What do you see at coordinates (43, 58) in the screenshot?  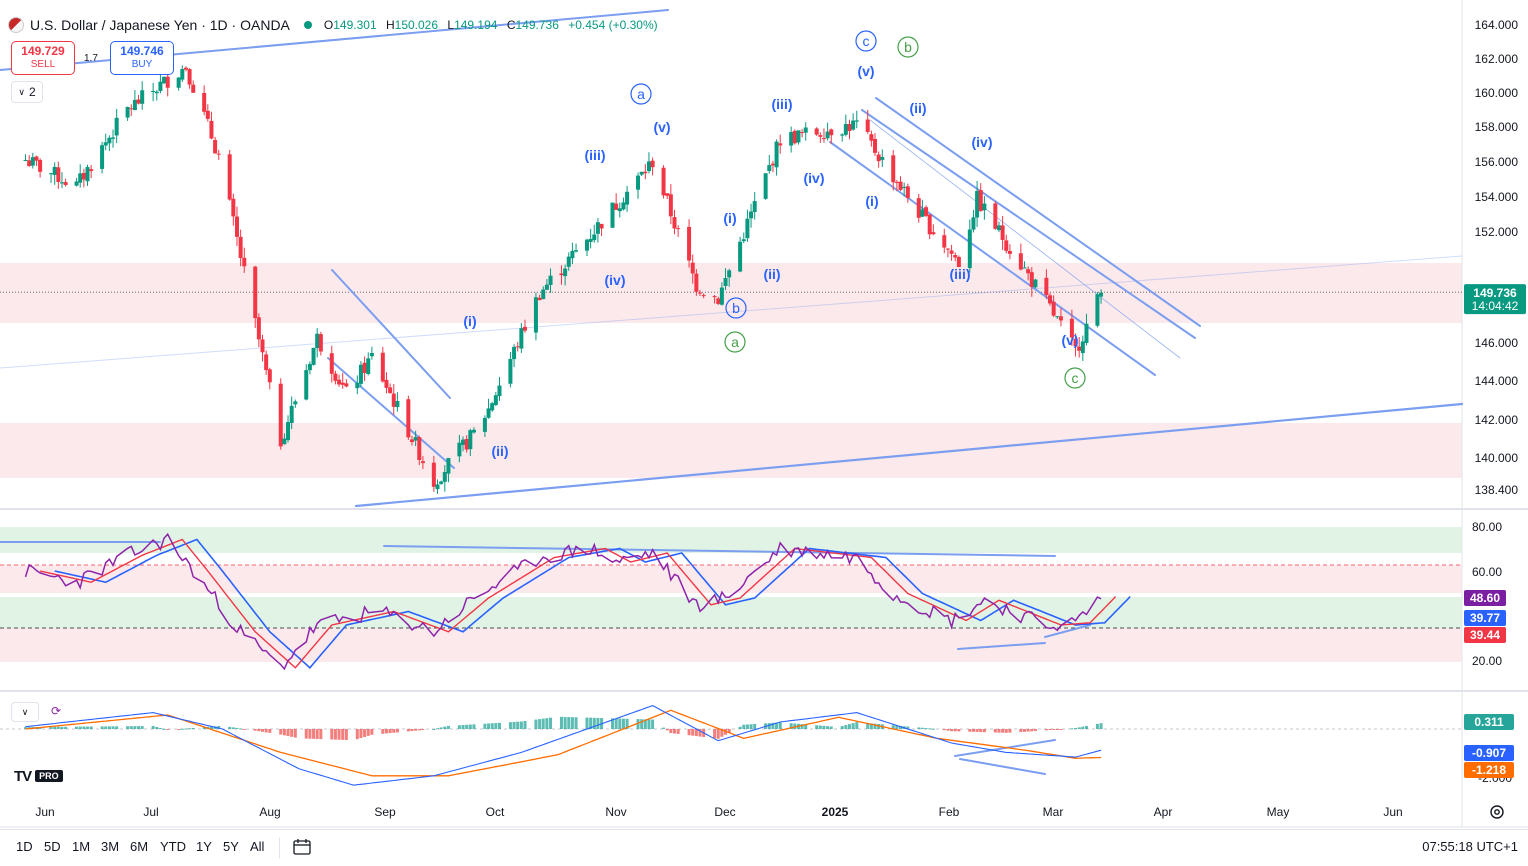 I see `sell-button: 149.729 SELL` at bounding box center [43, 58].